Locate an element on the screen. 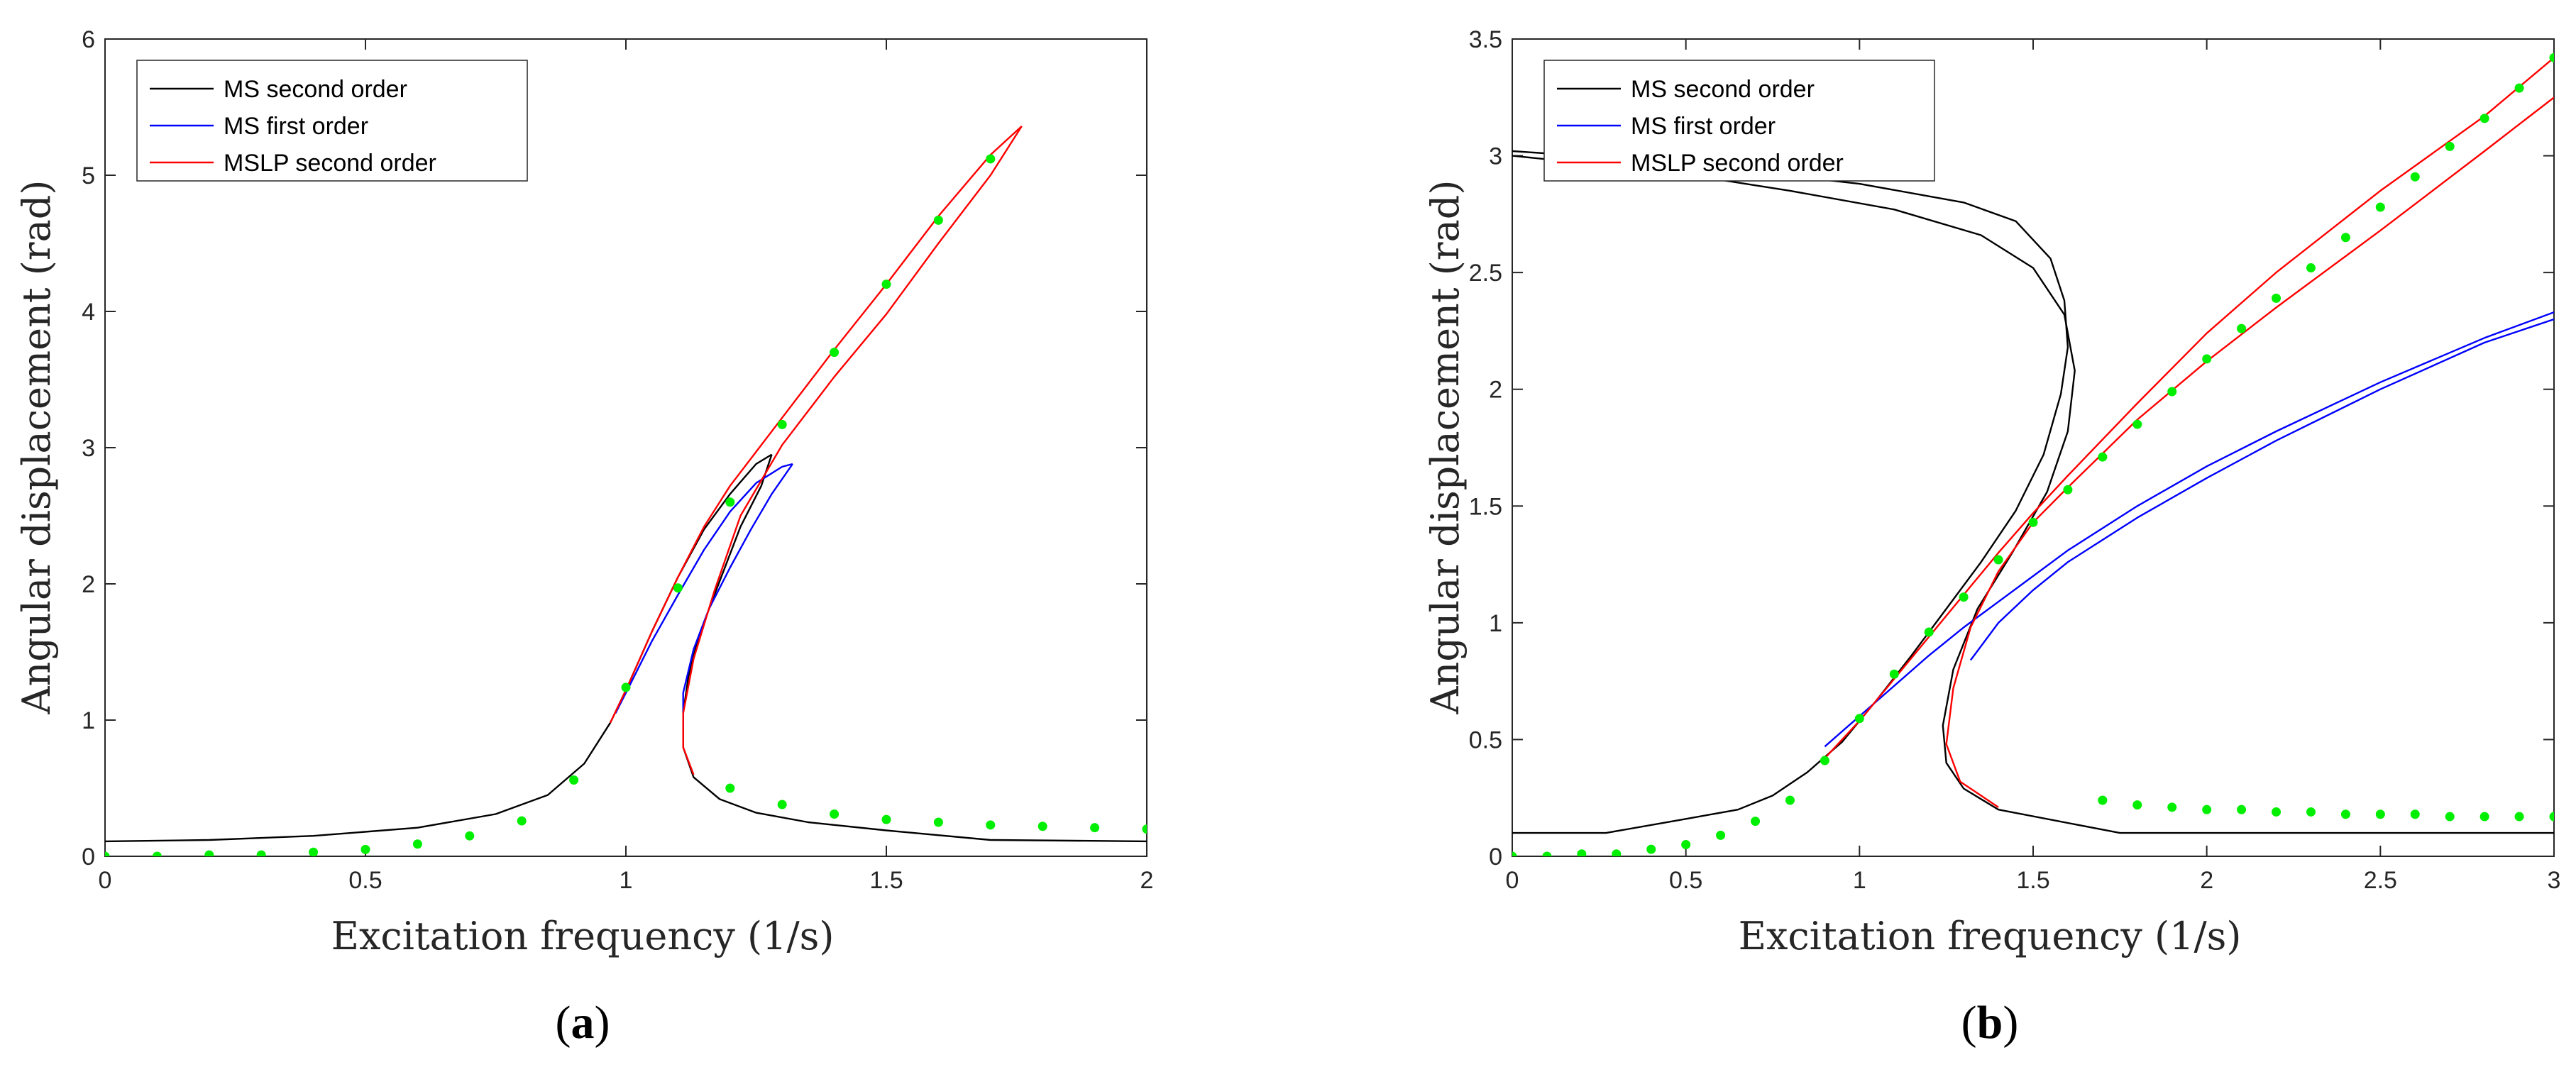 This screenshot has height=1067, width=2576. x-tick-label: 3 is located at coordinates (2554, 880).